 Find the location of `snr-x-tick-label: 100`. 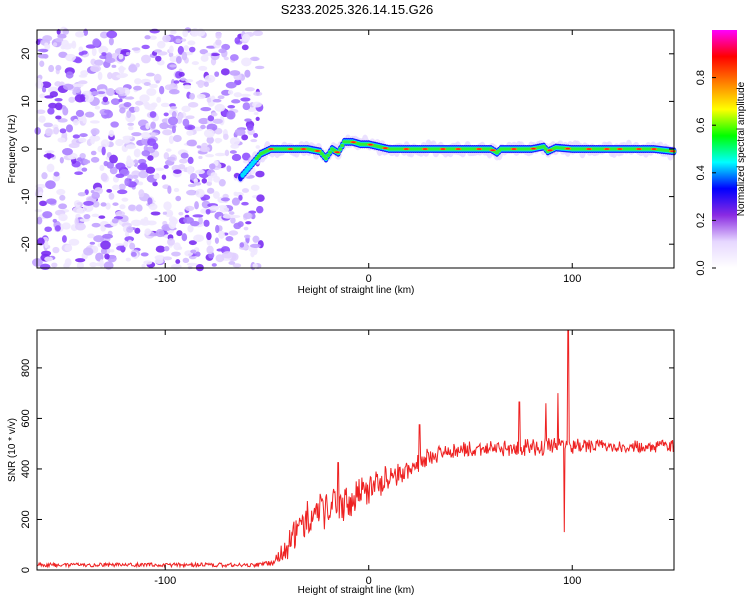

snr-x-tick-label: 100 is located at coordinates (572, 581).